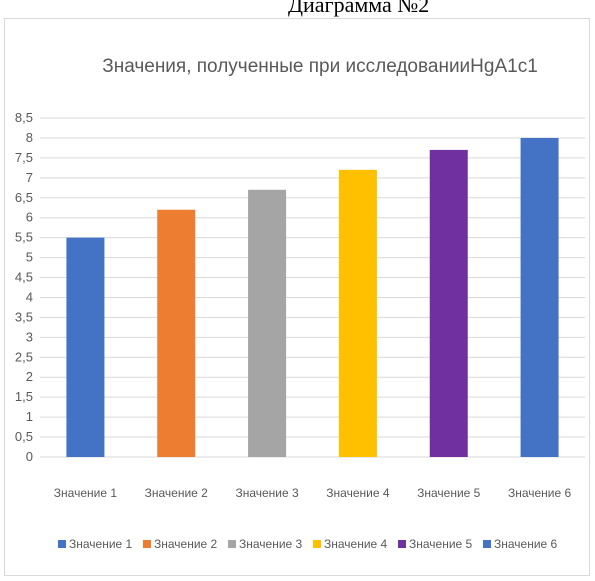  Describe the element at coordinates (24, 396) in the screenshot. I see `y-tick-label: 1,5` at that location.